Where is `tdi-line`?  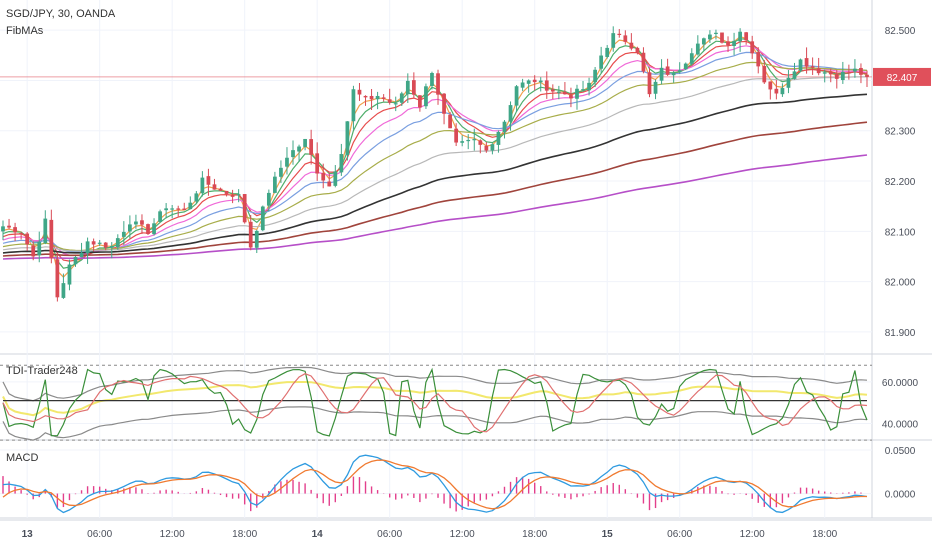
tdi-line is located at coordinates (435, 423).